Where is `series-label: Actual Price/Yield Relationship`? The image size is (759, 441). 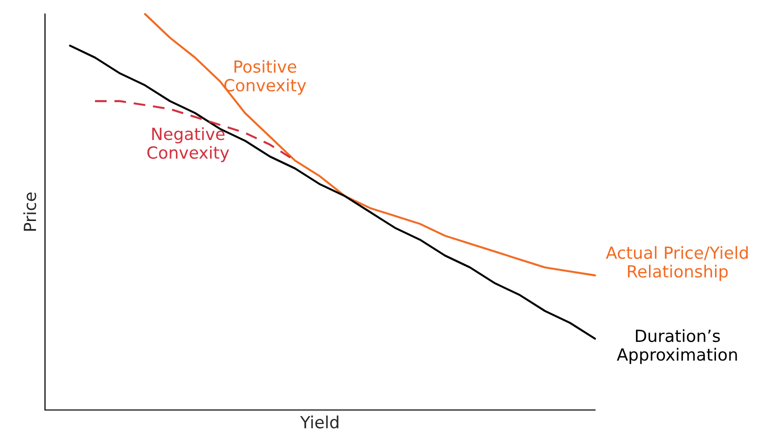
series-label: Actual Price/Yield Relationship is located at coordinates (677, 263).